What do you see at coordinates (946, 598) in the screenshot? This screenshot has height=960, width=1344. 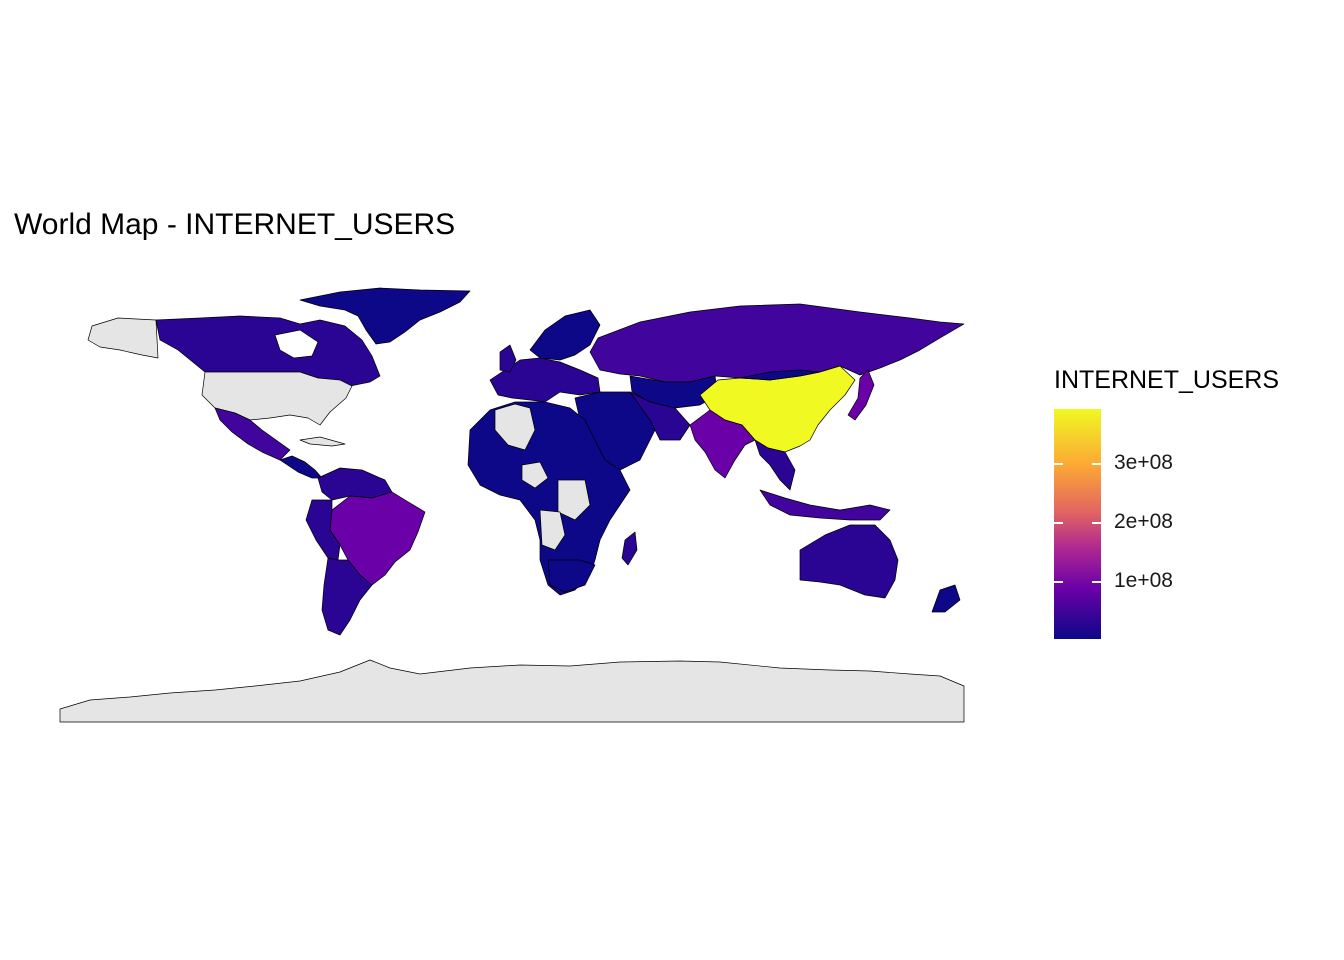 I see `country-new-zealand` at bounding box center [946, 598].